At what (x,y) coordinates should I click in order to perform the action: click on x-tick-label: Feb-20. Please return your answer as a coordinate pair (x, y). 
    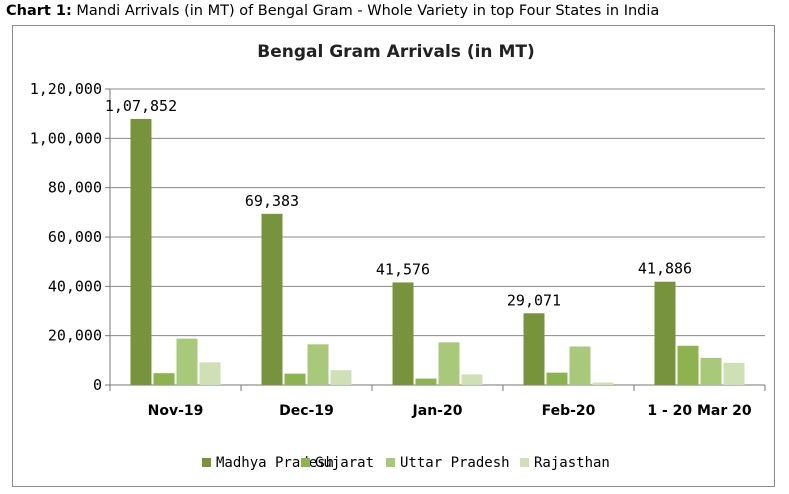
    Looking at the image, I should click on (569, 411).